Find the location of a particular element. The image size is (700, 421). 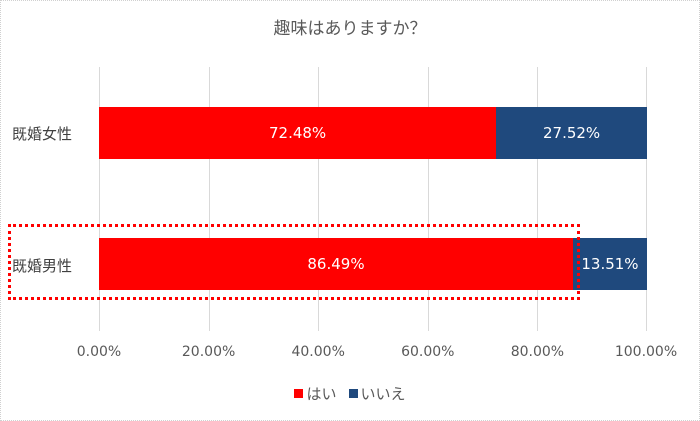

legend-label-no: いいえ is located at coordinates (383, 394).